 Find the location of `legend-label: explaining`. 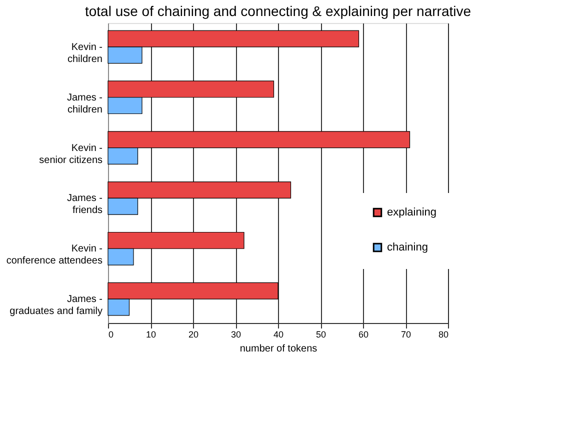

legend-label: explaining is located at coordinates (412, 212).